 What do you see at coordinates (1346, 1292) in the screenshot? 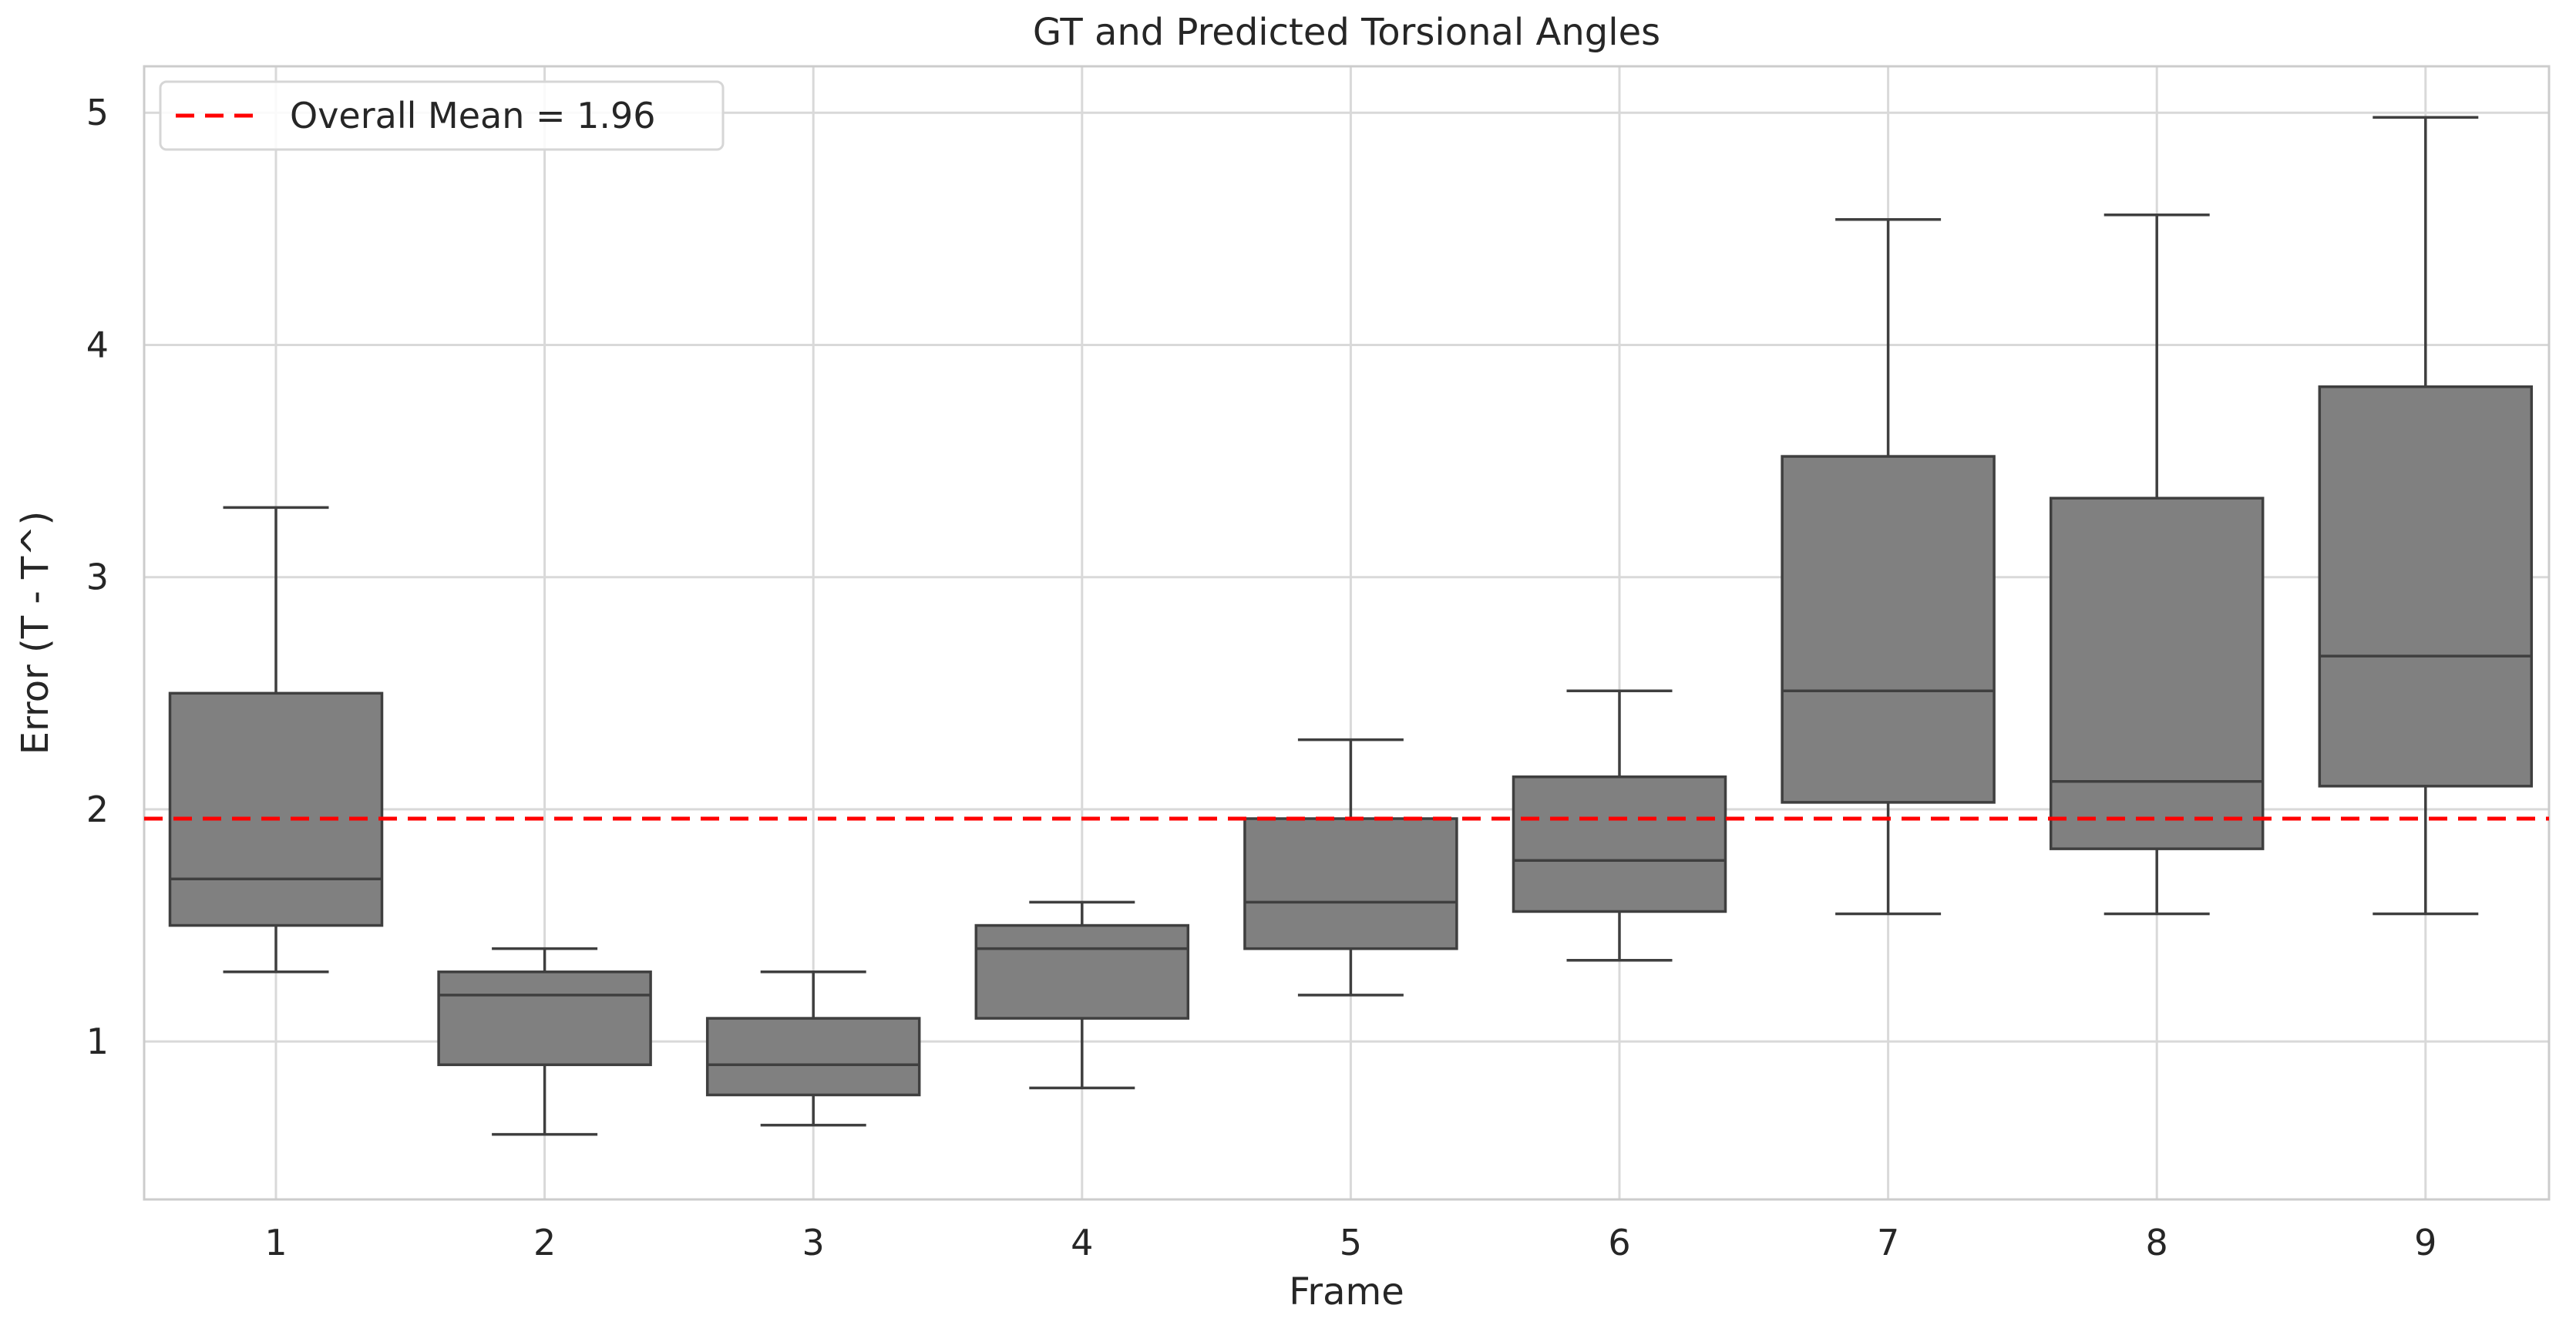
I see `x-axis-label: Frame` at bounding box center [1346, 1292].